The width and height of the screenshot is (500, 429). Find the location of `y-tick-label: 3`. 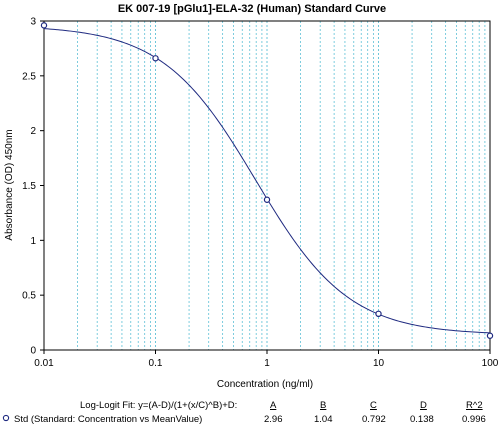

y-tick-label: 3 is located at coordinates (33, 22).